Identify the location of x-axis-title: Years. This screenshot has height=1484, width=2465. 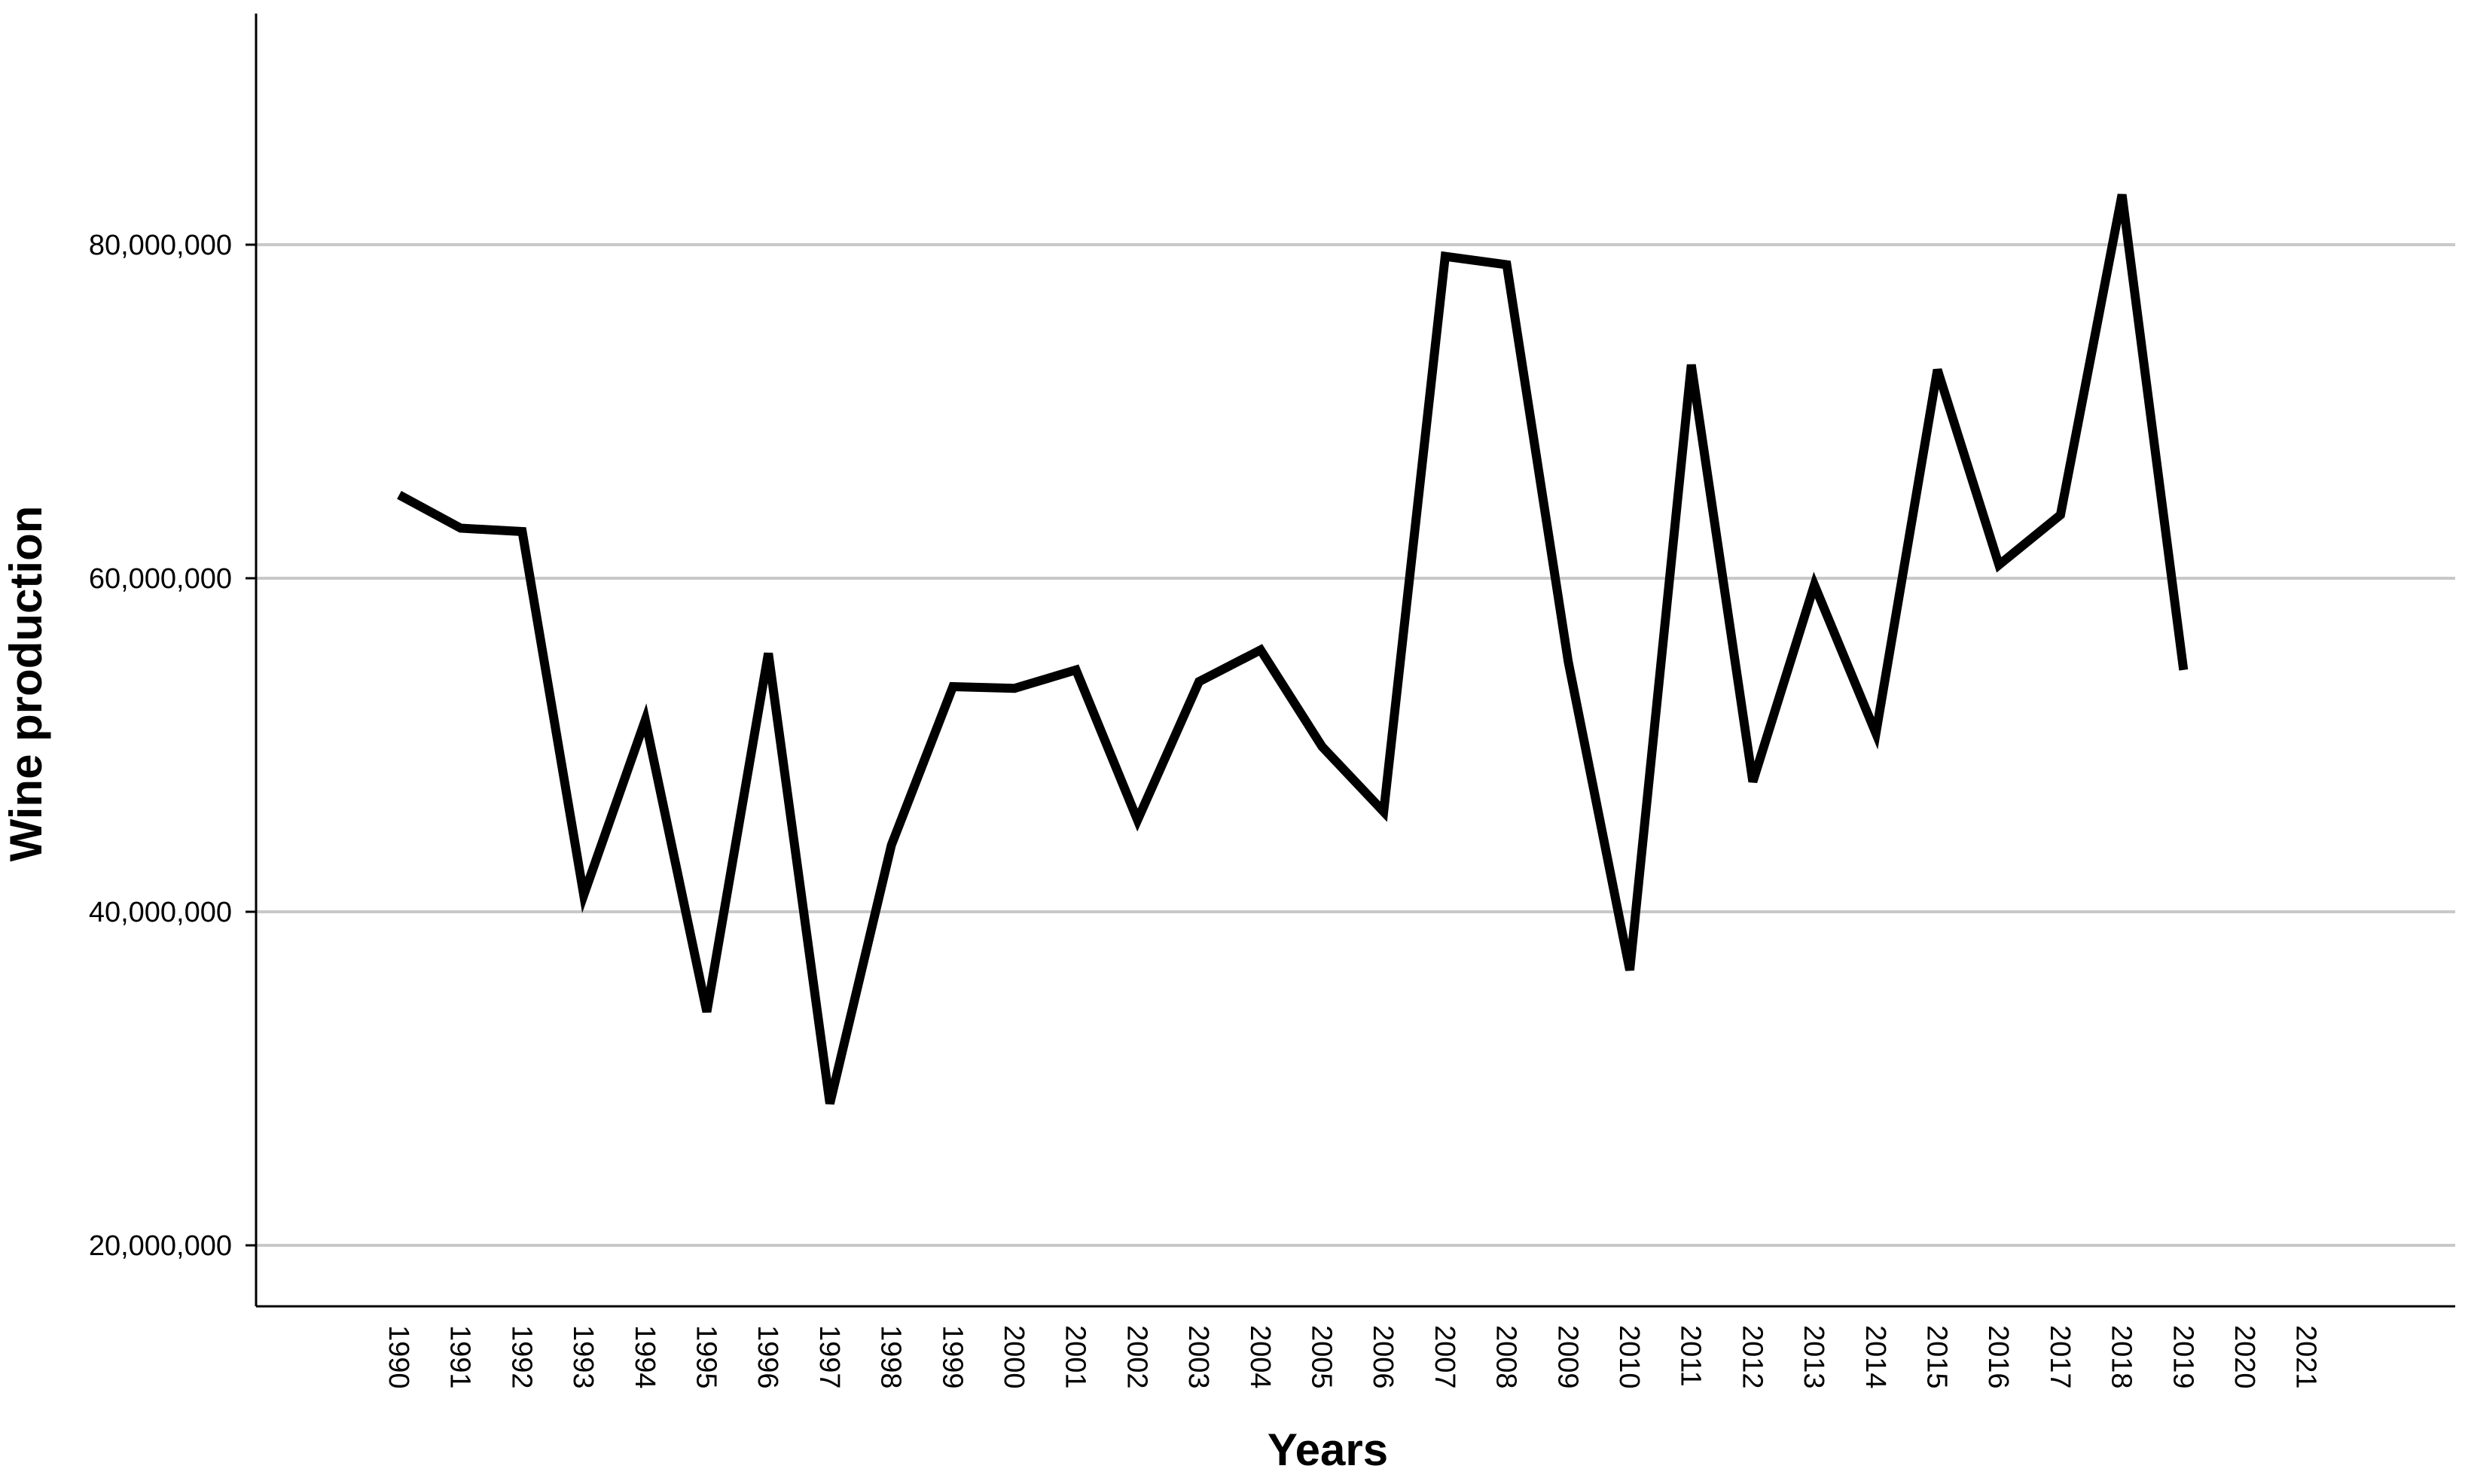
(1328, 1450).